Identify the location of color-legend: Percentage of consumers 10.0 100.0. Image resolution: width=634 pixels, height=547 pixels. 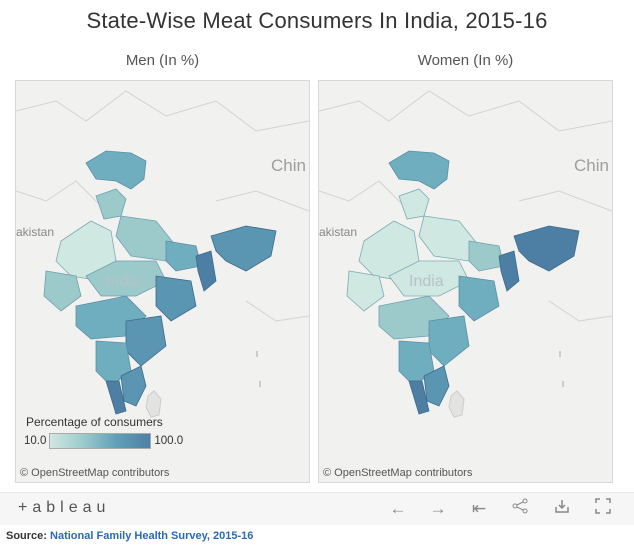
(109, 432).